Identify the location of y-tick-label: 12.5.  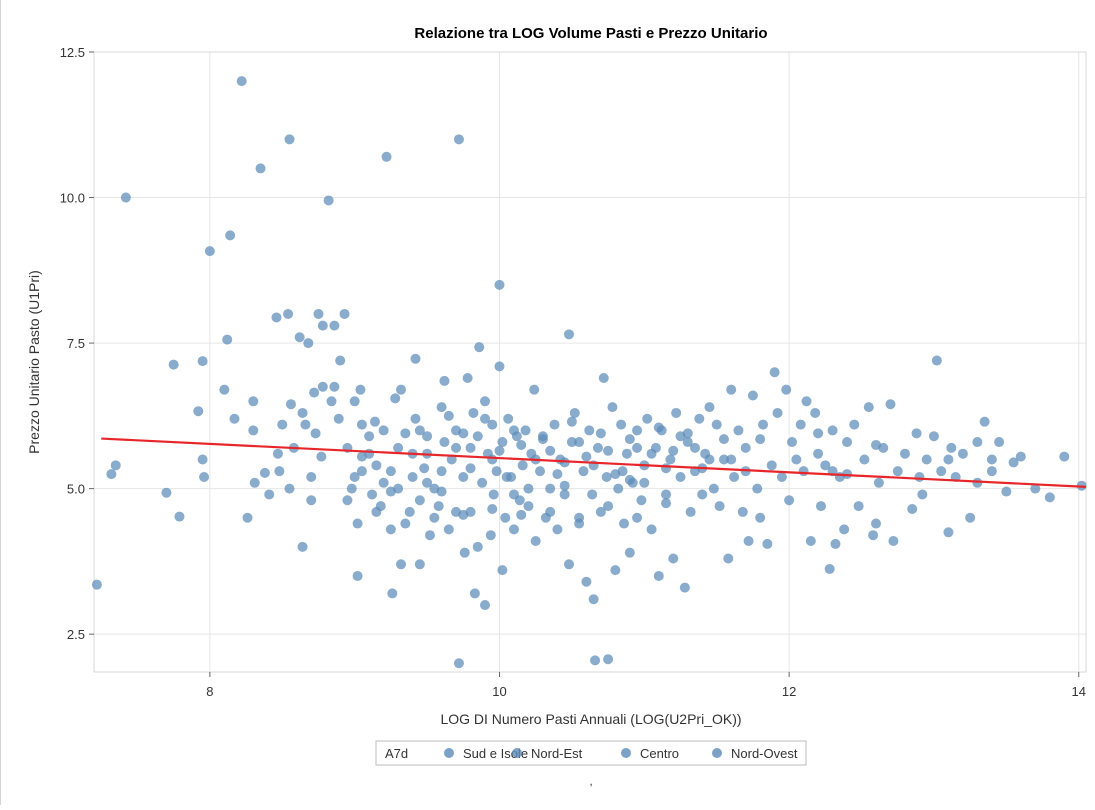
(72, 52).